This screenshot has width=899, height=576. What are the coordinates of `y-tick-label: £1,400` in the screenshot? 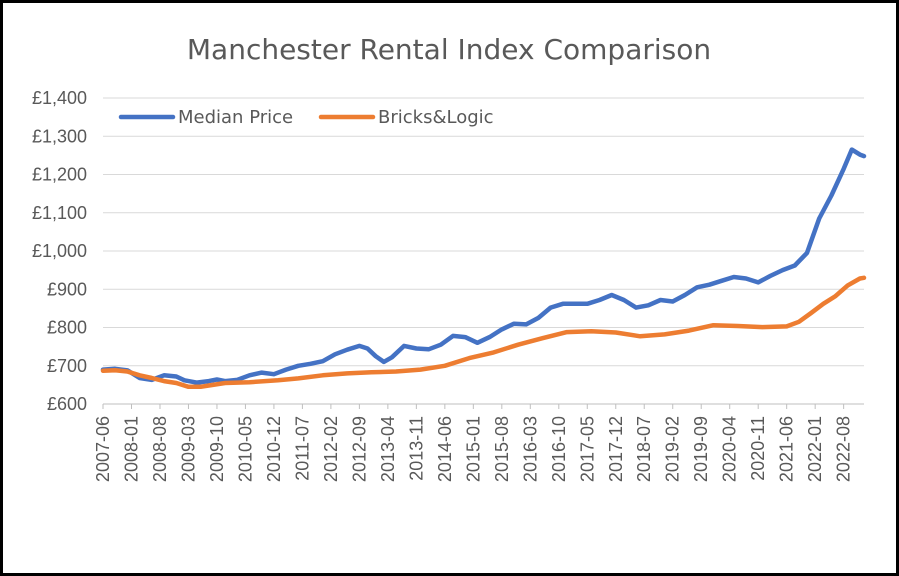 It's located at (59, 98).